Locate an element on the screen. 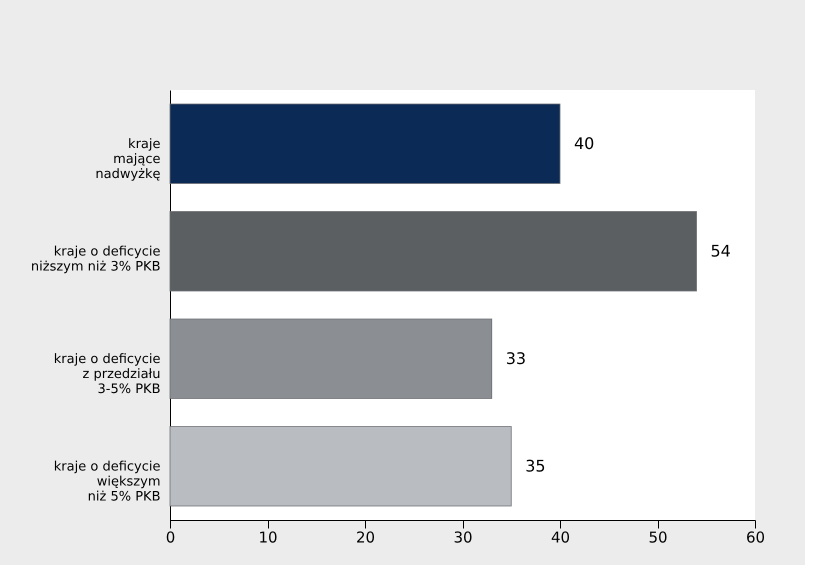 This screenshot has width=833, height=572. x-tick-label: 30 is located at coordinates (463, 537).